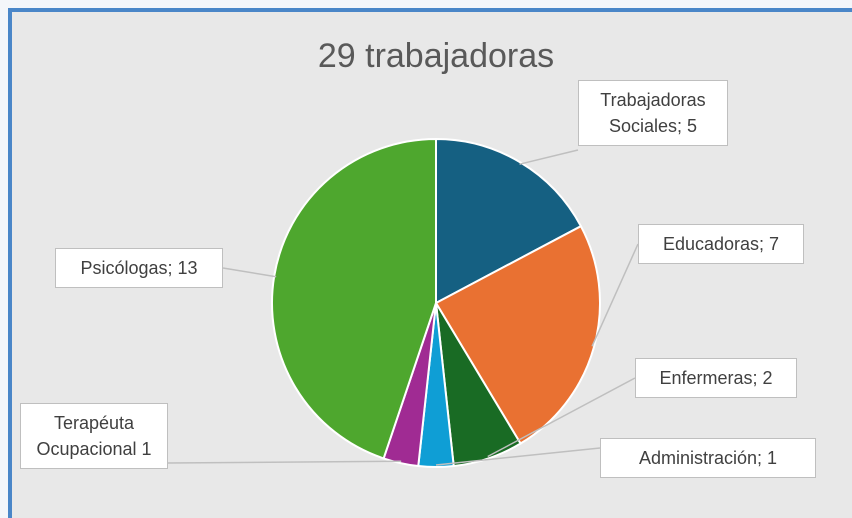 The width and height of the screenshot is (852, 518). What do you see at coordinates (708, 458) in the screenshot?
I see `data-label: Administración; 1` at bounding box center [708, 458].